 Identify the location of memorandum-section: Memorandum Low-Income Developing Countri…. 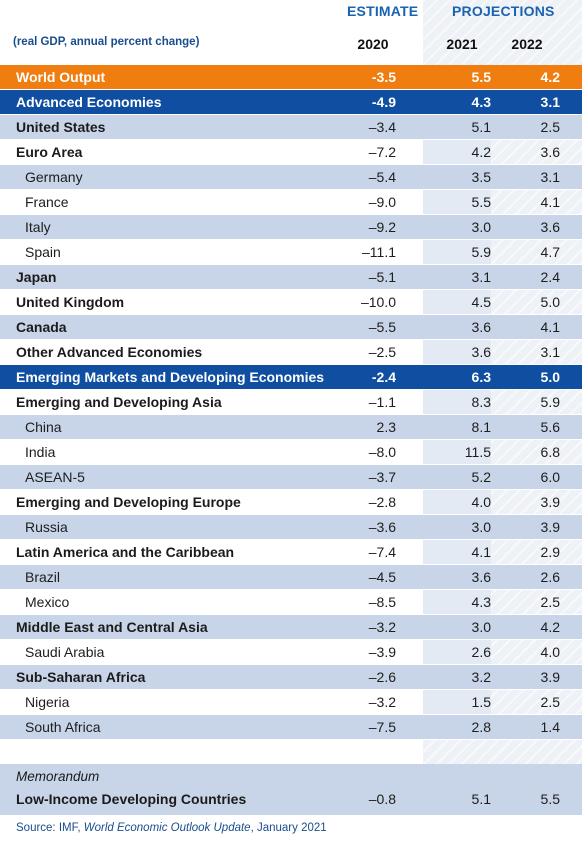
(291, 789).